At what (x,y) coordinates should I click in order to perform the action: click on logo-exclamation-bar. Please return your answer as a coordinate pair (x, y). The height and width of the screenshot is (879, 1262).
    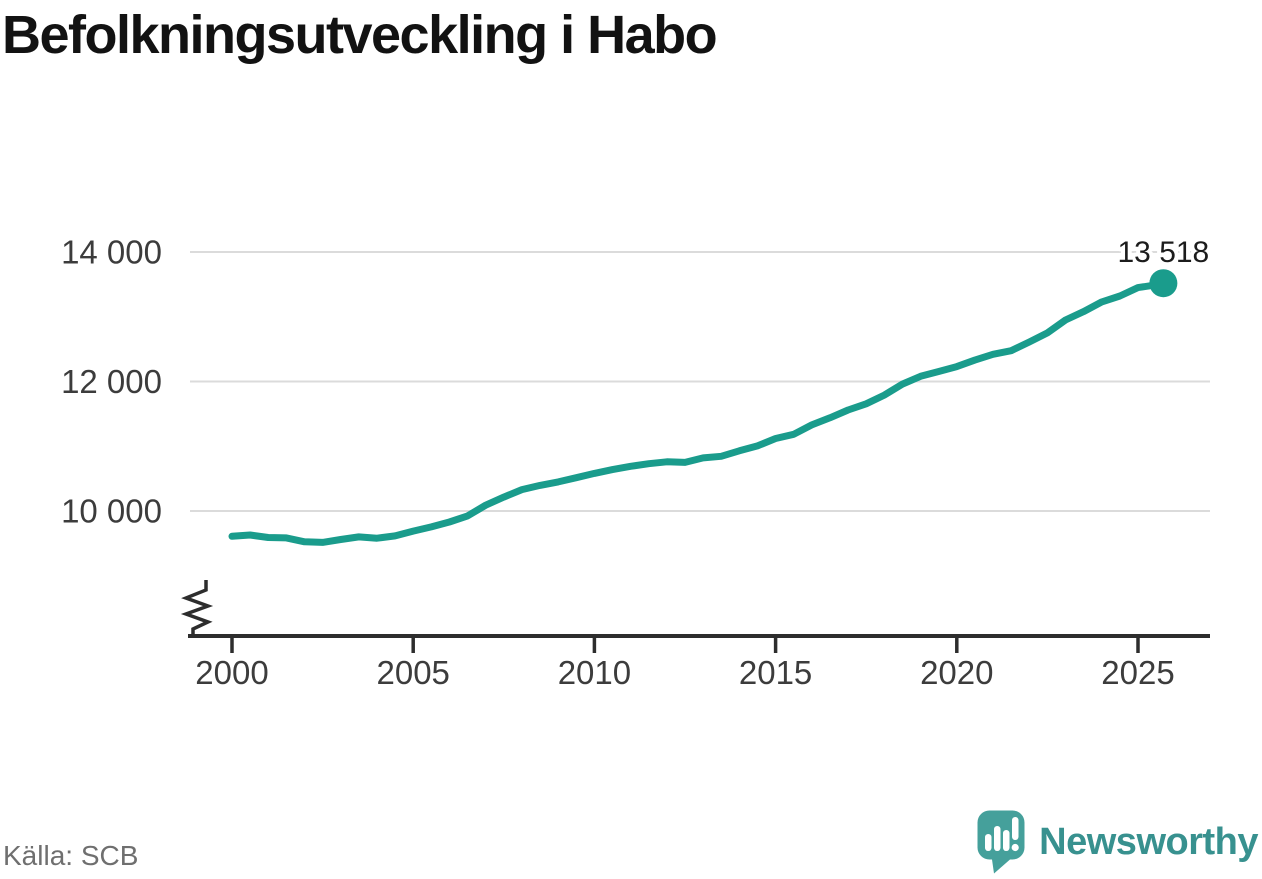
    Looking at the image, I should click on (1015, 828).